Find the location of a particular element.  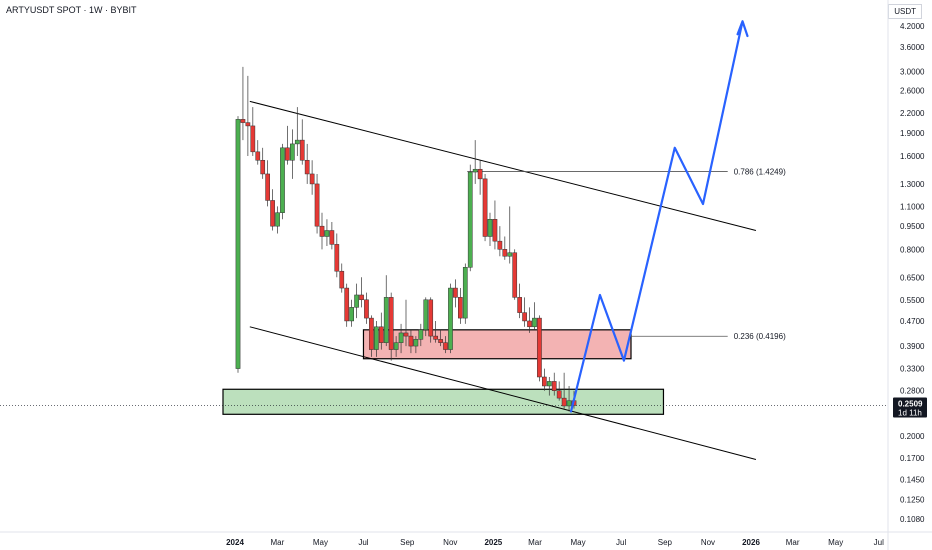

x-tick-label: 2025 is located at coordinates (493, 542).